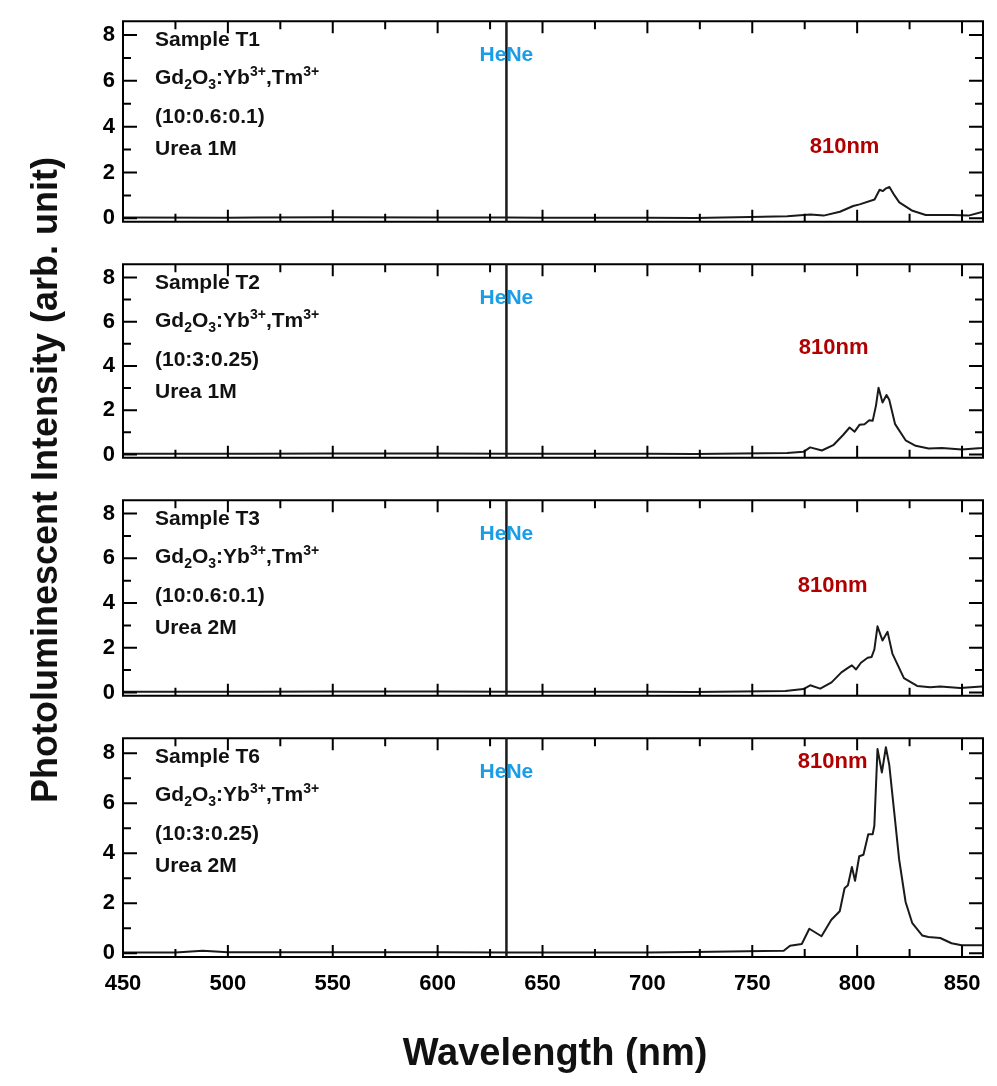 The image size is (997, 1086). What do you see at coordinates (752, 983) in the screenshot?
I see `x-tick-label: 750` at bounding box center [752, 983].